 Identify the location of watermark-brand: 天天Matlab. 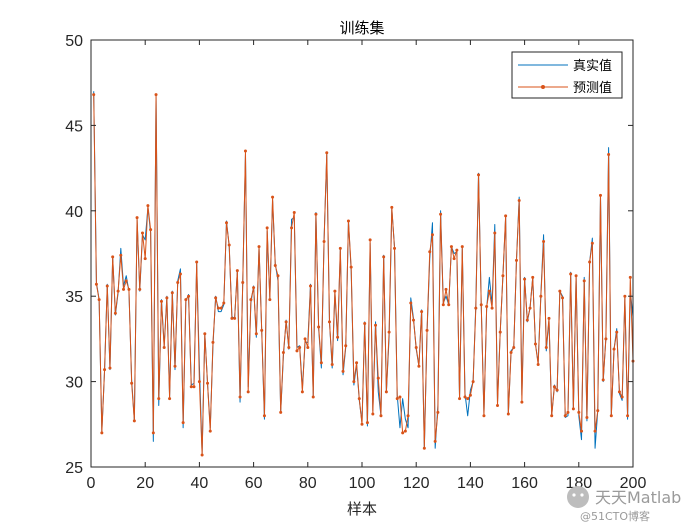
(638, 497).